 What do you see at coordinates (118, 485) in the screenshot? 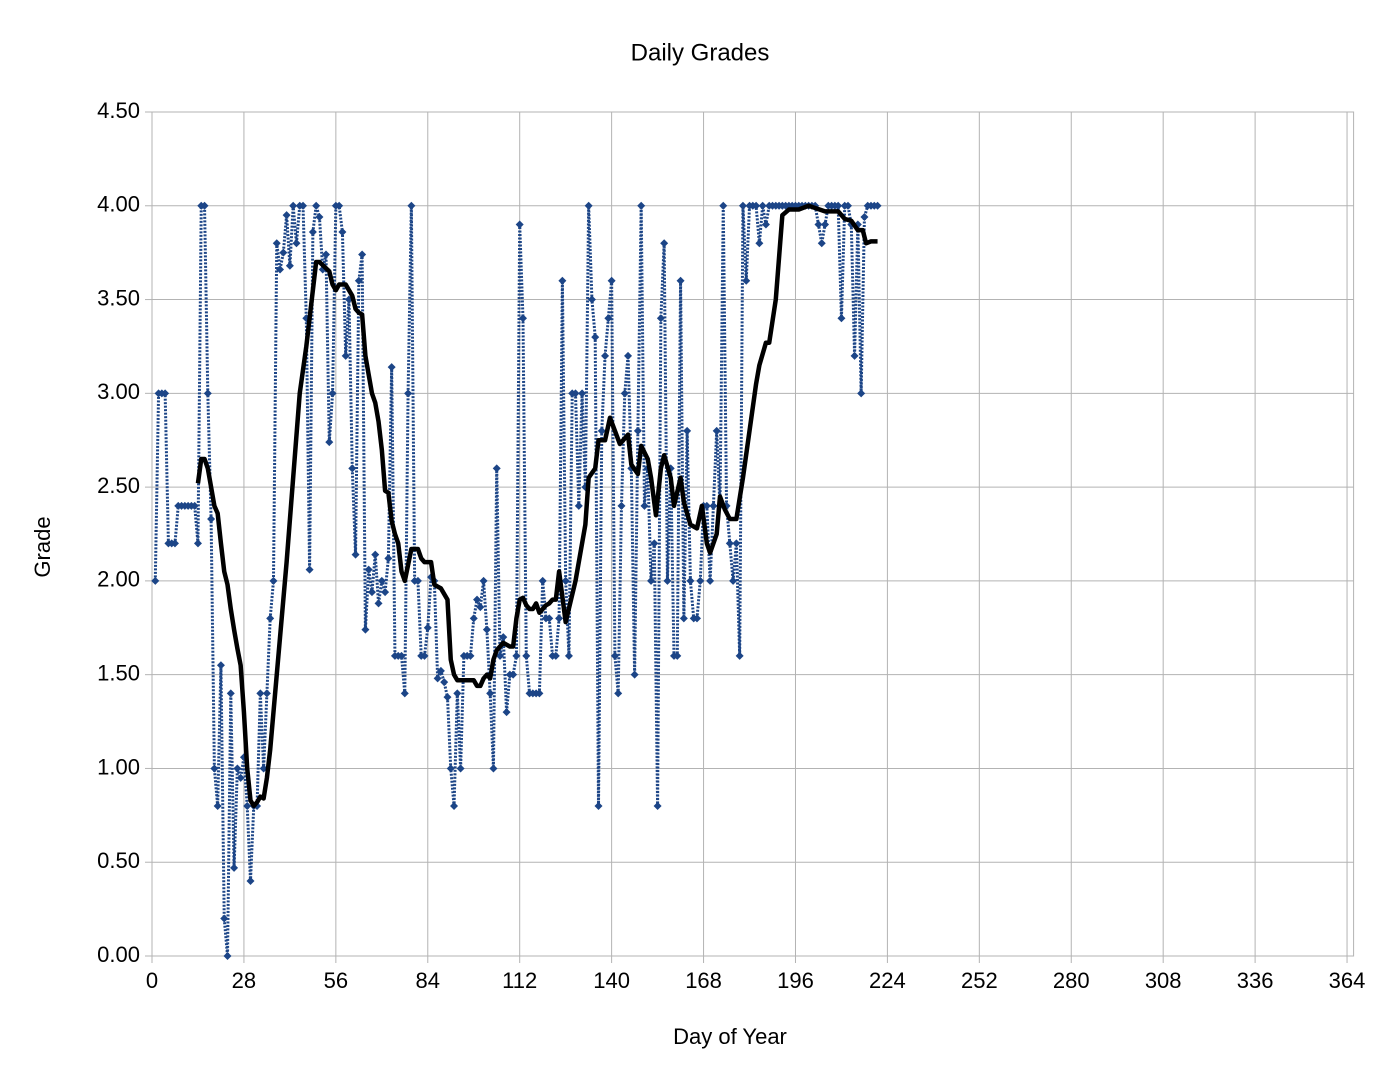
I see `y-tick-label: 2.50` at bounding box center [118, 485].